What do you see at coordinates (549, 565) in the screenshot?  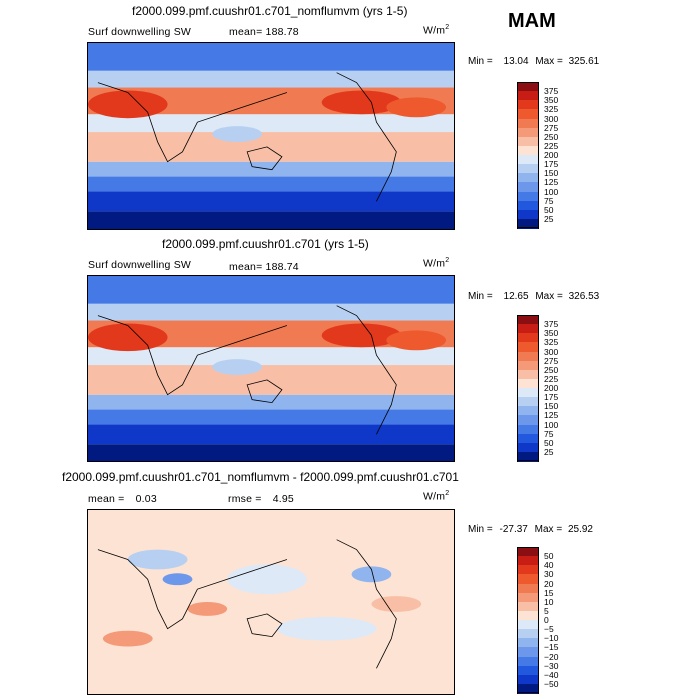 I see `colorbar-tick-label: 40` at bounding box center [549, 565].